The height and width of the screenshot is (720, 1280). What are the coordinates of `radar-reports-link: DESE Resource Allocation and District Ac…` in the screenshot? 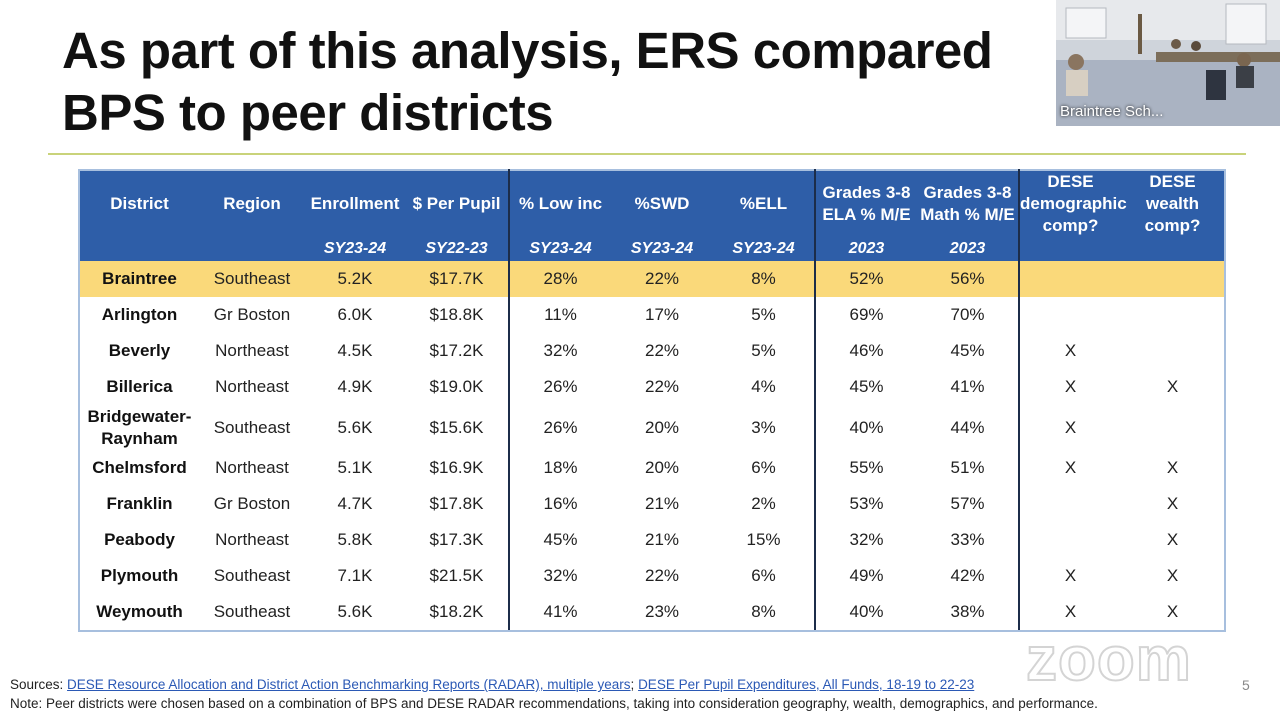 It's located at (349, 684).